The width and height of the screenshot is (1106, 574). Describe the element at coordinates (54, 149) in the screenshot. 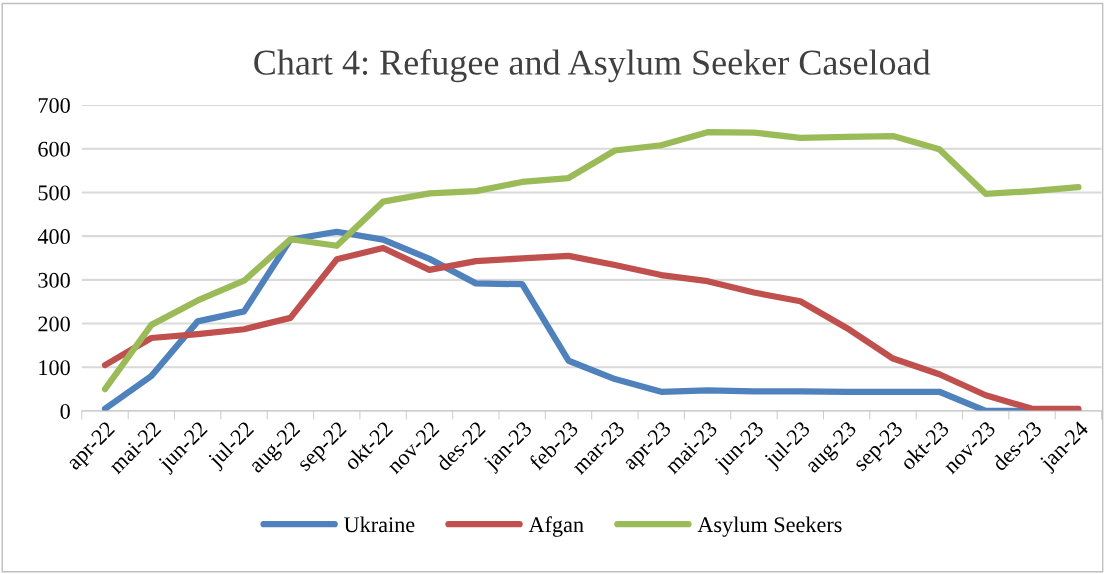

I see `y-tick-label: 600` at that location.